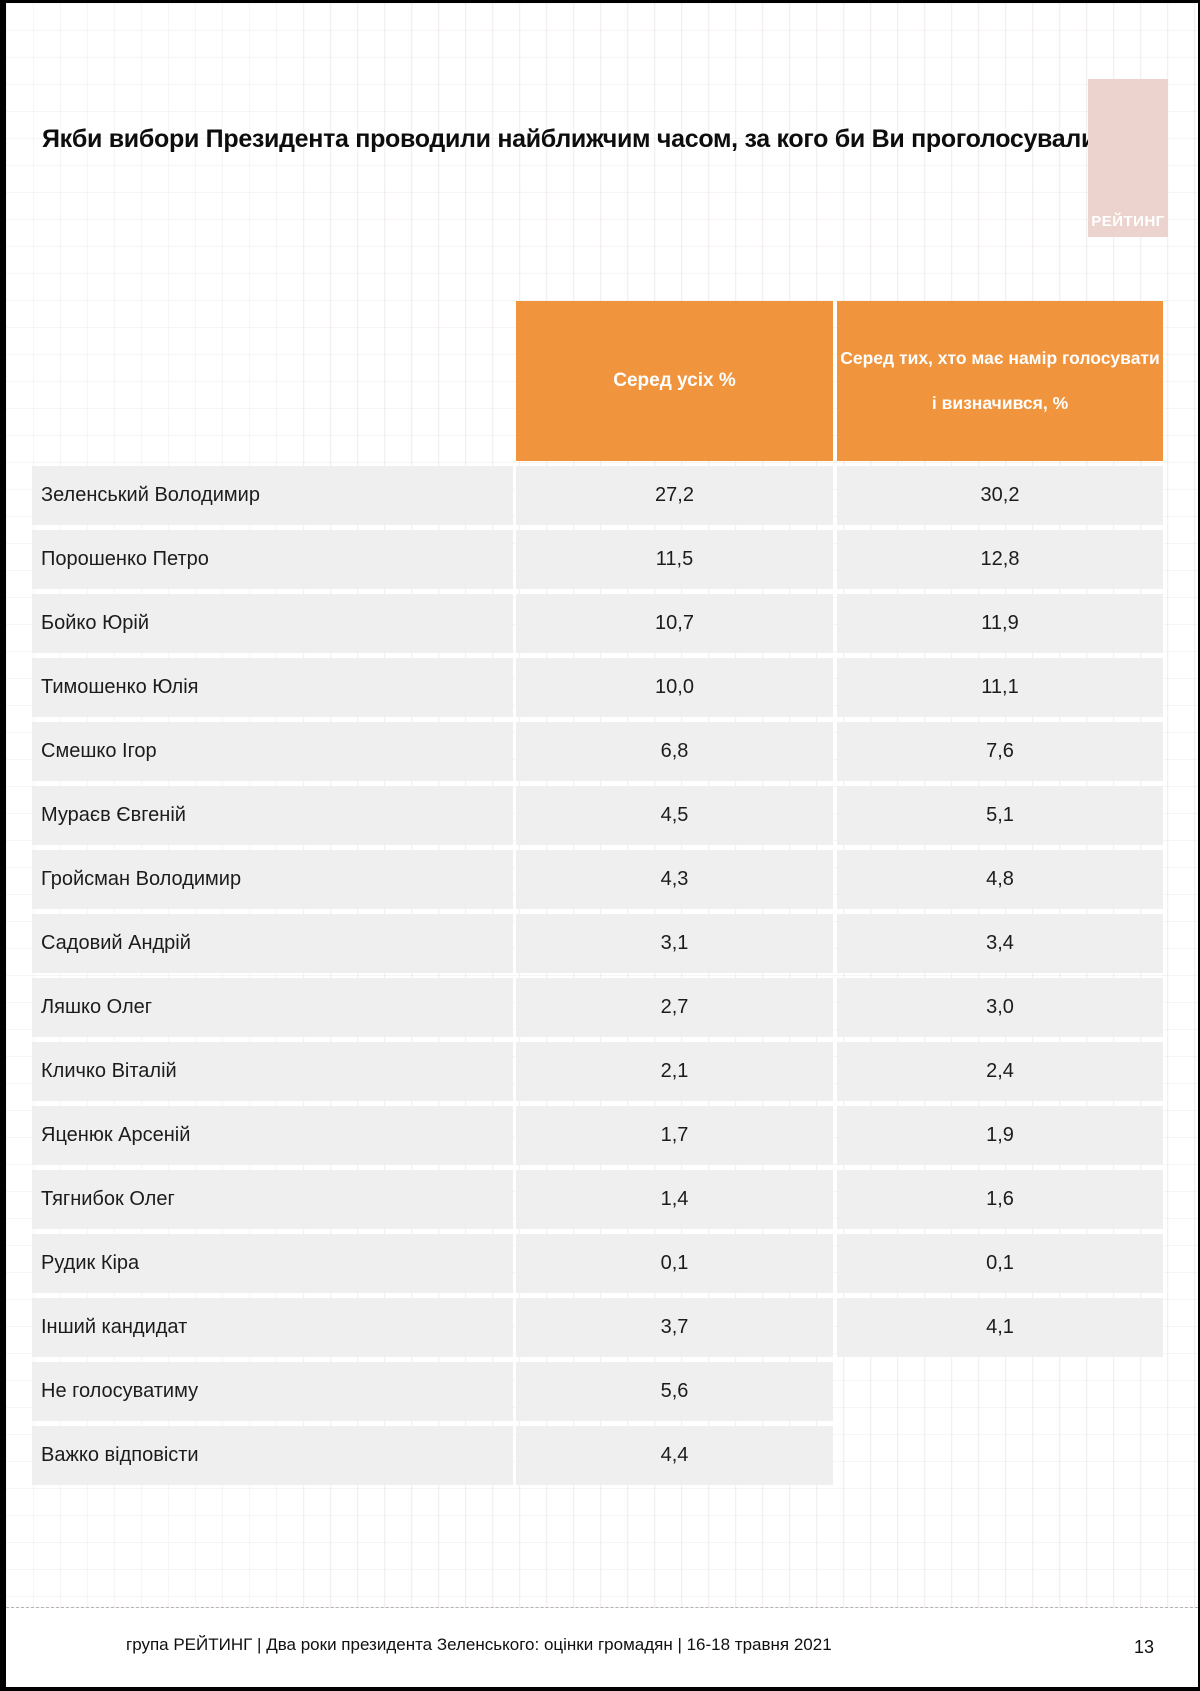 The height and width of the screenshot is (1691, 1200). I want to click on value-among-decided: 5,1, so click(1000, 815).